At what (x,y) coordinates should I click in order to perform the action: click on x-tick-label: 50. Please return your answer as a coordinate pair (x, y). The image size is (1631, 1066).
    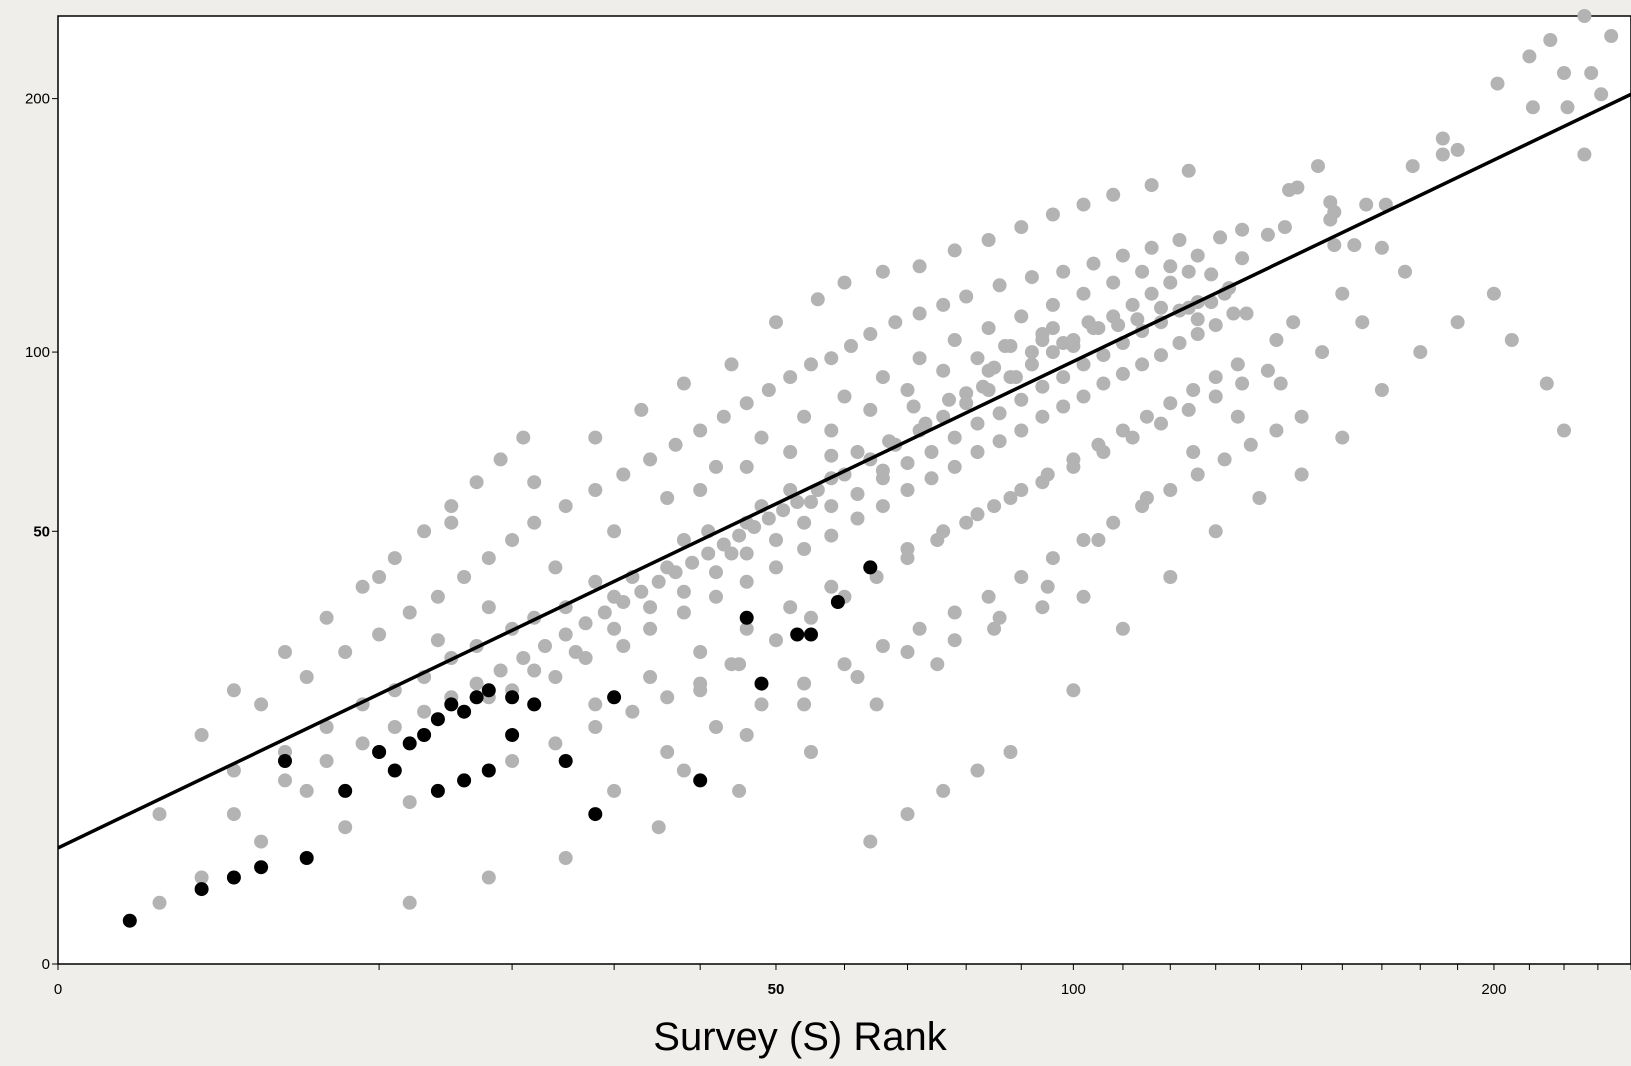
    Looking at the image, I should click on (776, 989).